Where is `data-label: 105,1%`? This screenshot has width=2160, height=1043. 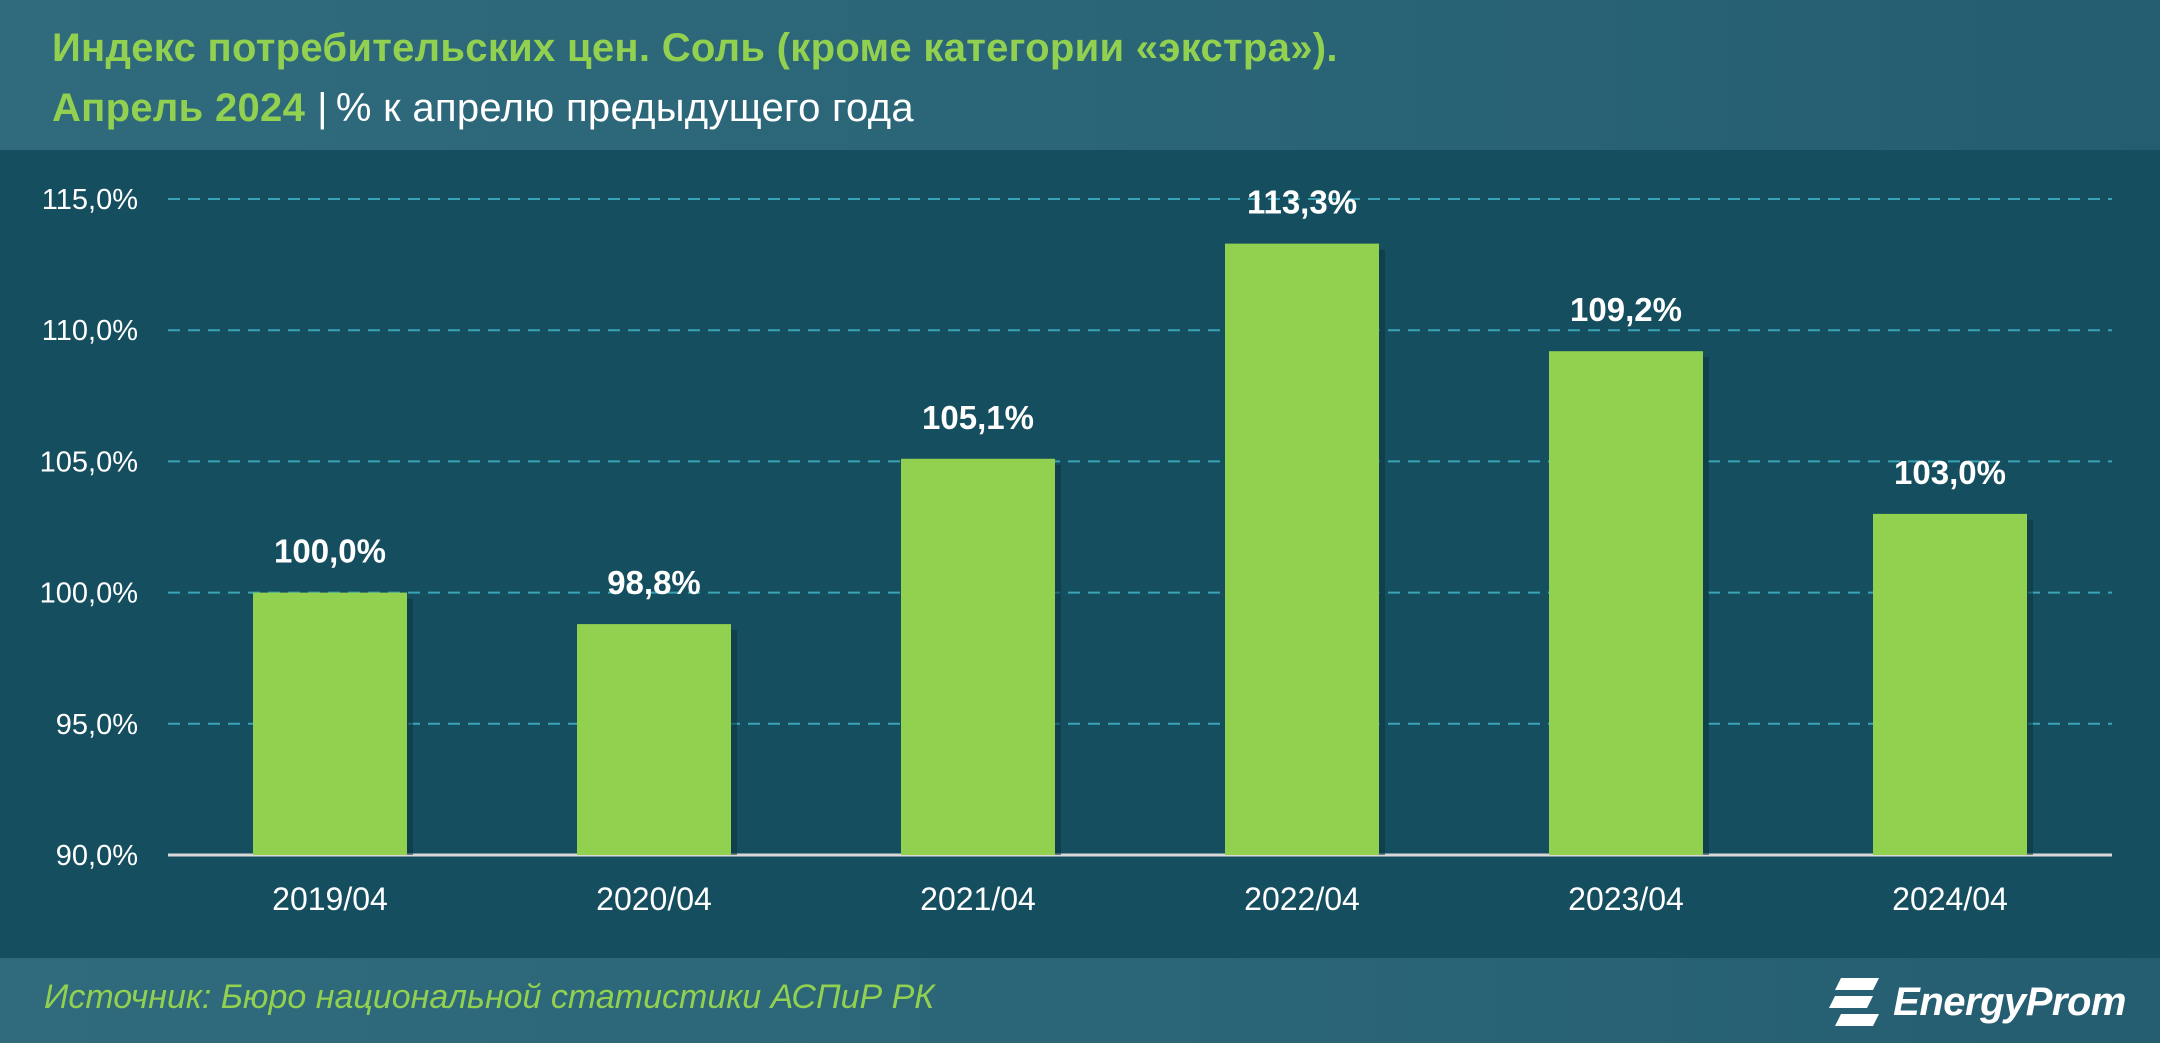
data-label: 105,1% is located at coordinates (978, 417).